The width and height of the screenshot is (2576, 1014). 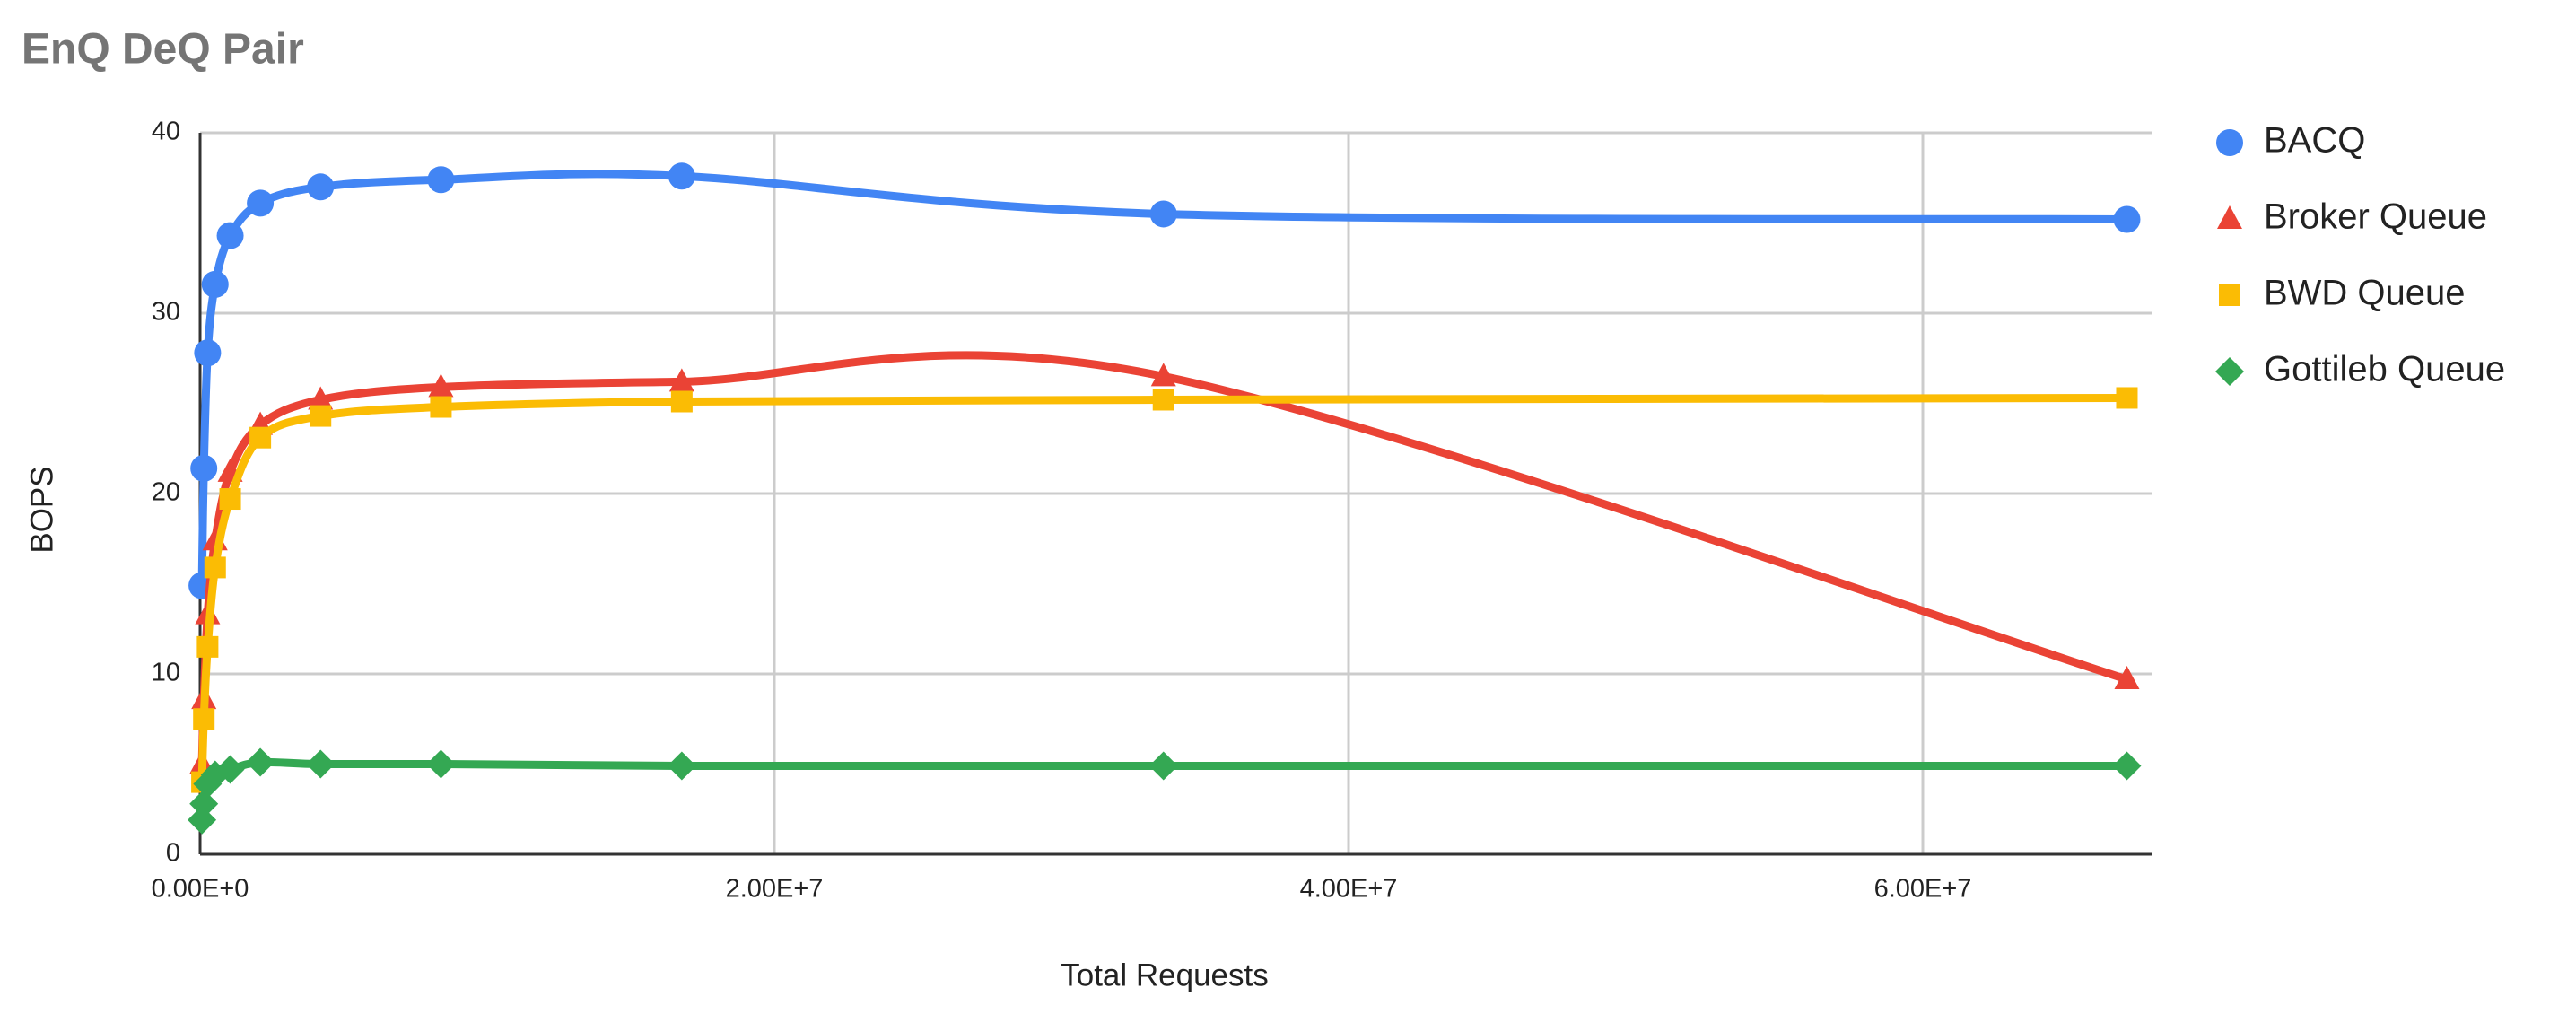 I want to click on chart-title: EnQ DeQ Pair, so click(x=163, y=50).